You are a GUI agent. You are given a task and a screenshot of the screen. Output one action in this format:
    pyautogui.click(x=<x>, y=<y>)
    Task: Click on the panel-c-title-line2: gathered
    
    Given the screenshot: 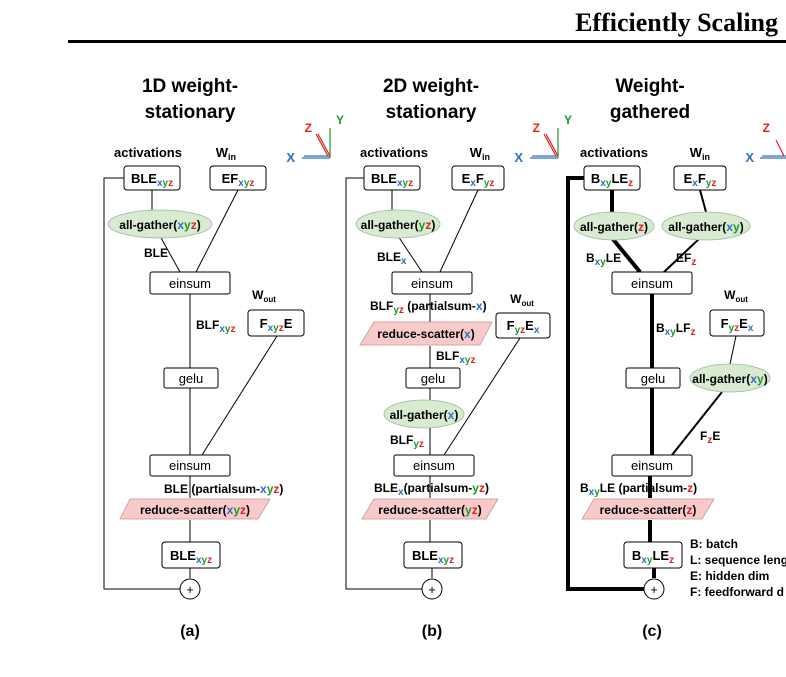 What is the action you would take?
    pyautogui.click(x=650, y=112)
    